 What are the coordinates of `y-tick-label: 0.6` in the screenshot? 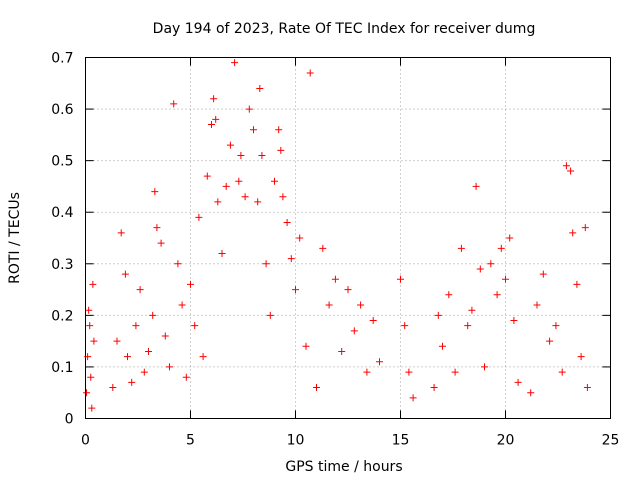 It's located at (62, 110).